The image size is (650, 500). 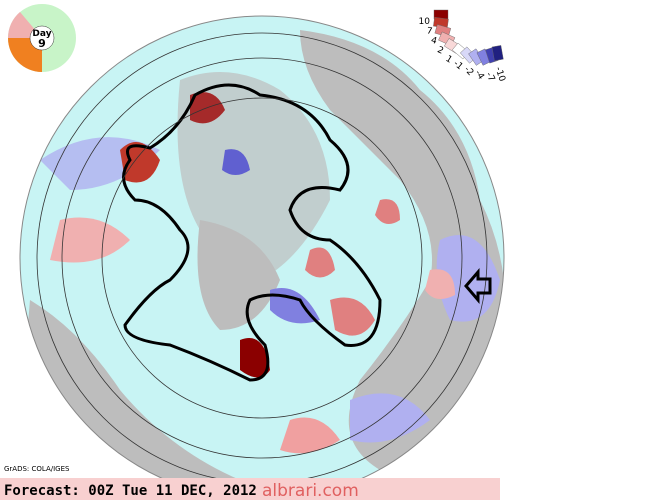 What do you see at coordinates (41, 34) in the screenshot?
I see `dial-label: Day` at bounding box center [41, 34].